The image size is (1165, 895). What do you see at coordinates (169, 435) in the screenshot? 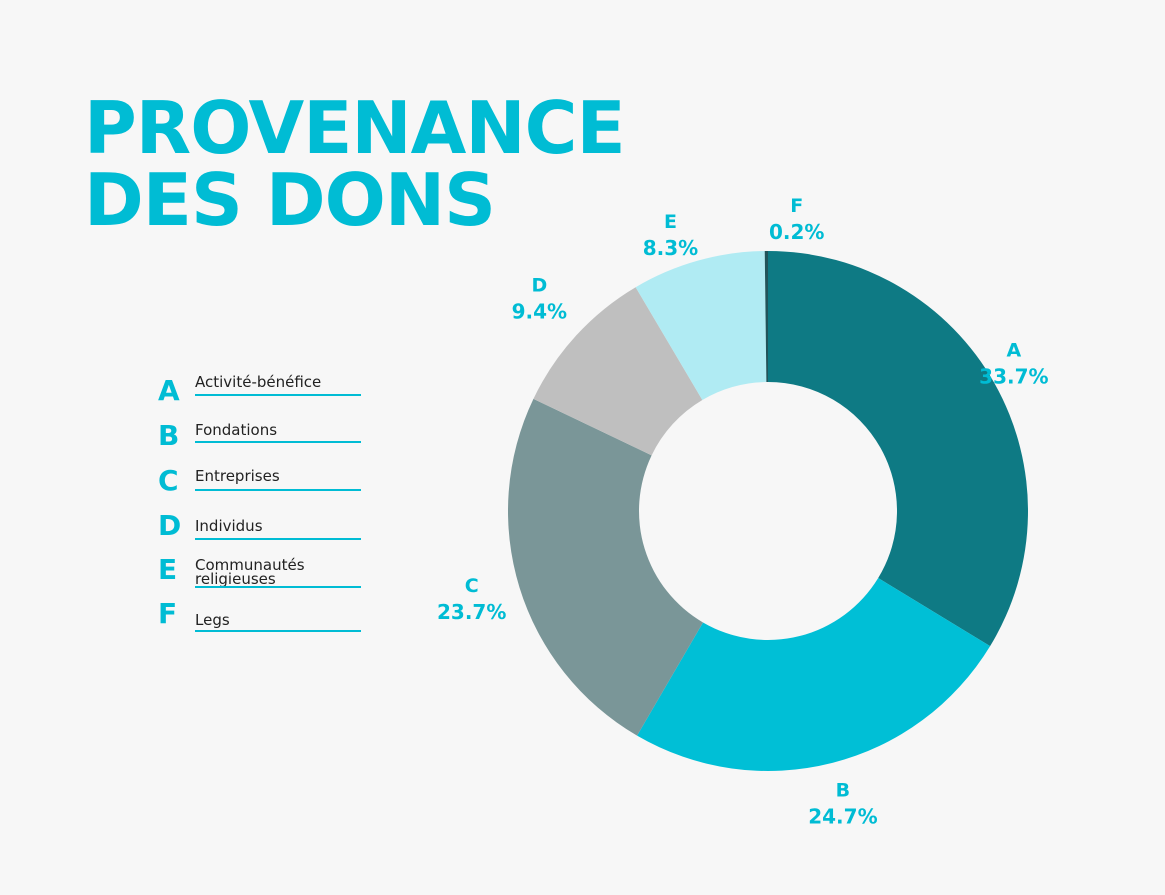
I see `legend-letter: B` at bounding box center [169, 435].